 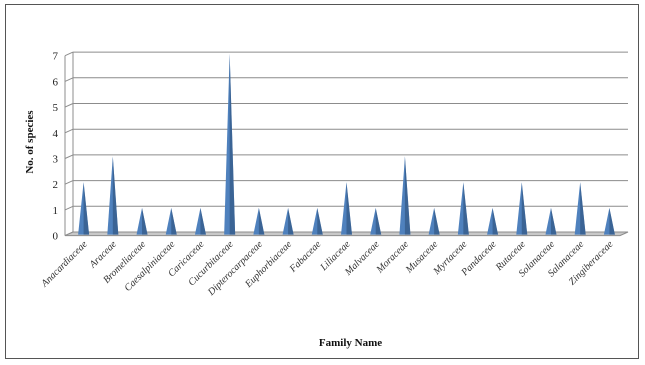 I want to click on y-tick-label: 0, so click(x=56, y=237).